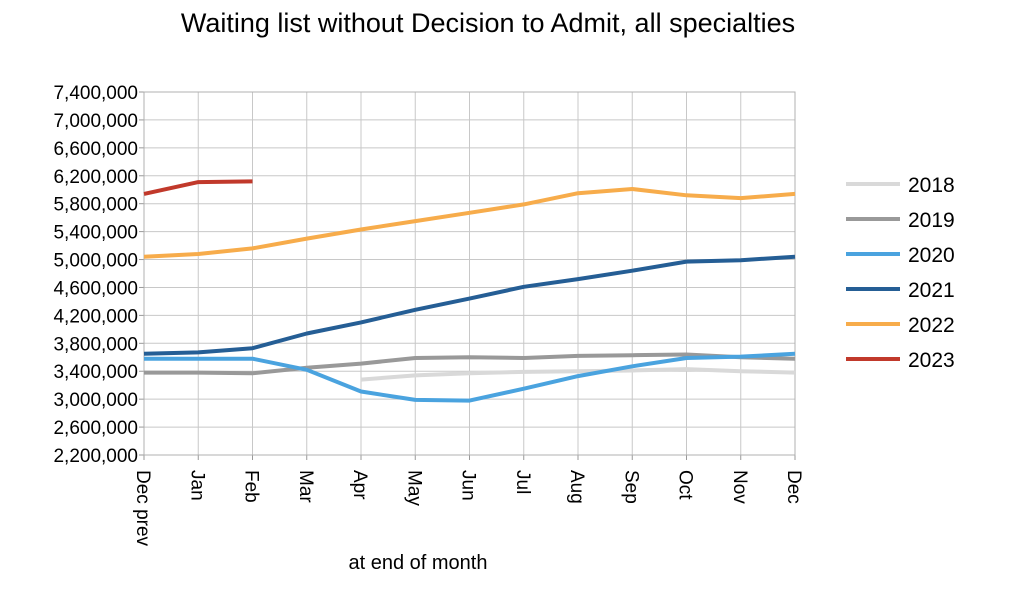  I want to click on series-line-2020, so click(470, 377).